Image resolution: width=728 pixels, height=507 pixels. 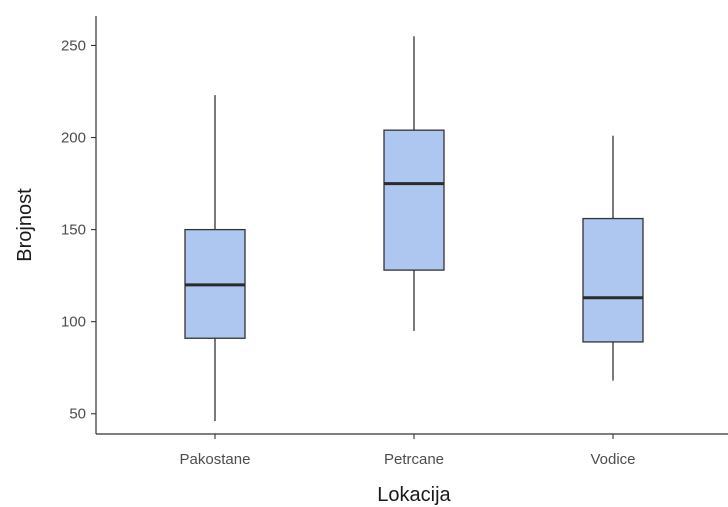 I want to click on y-tick-label: 50, so click(x=77, y=414).